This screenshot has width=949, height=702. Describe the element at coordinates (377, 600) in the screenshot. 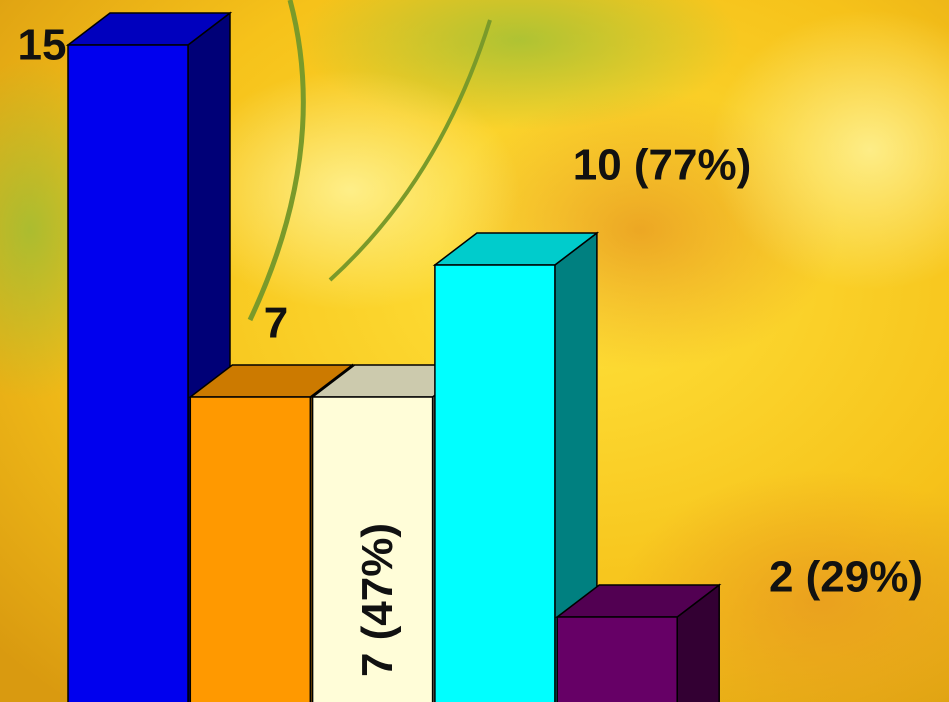

I see `value-label: 7 (47%)` at that location.